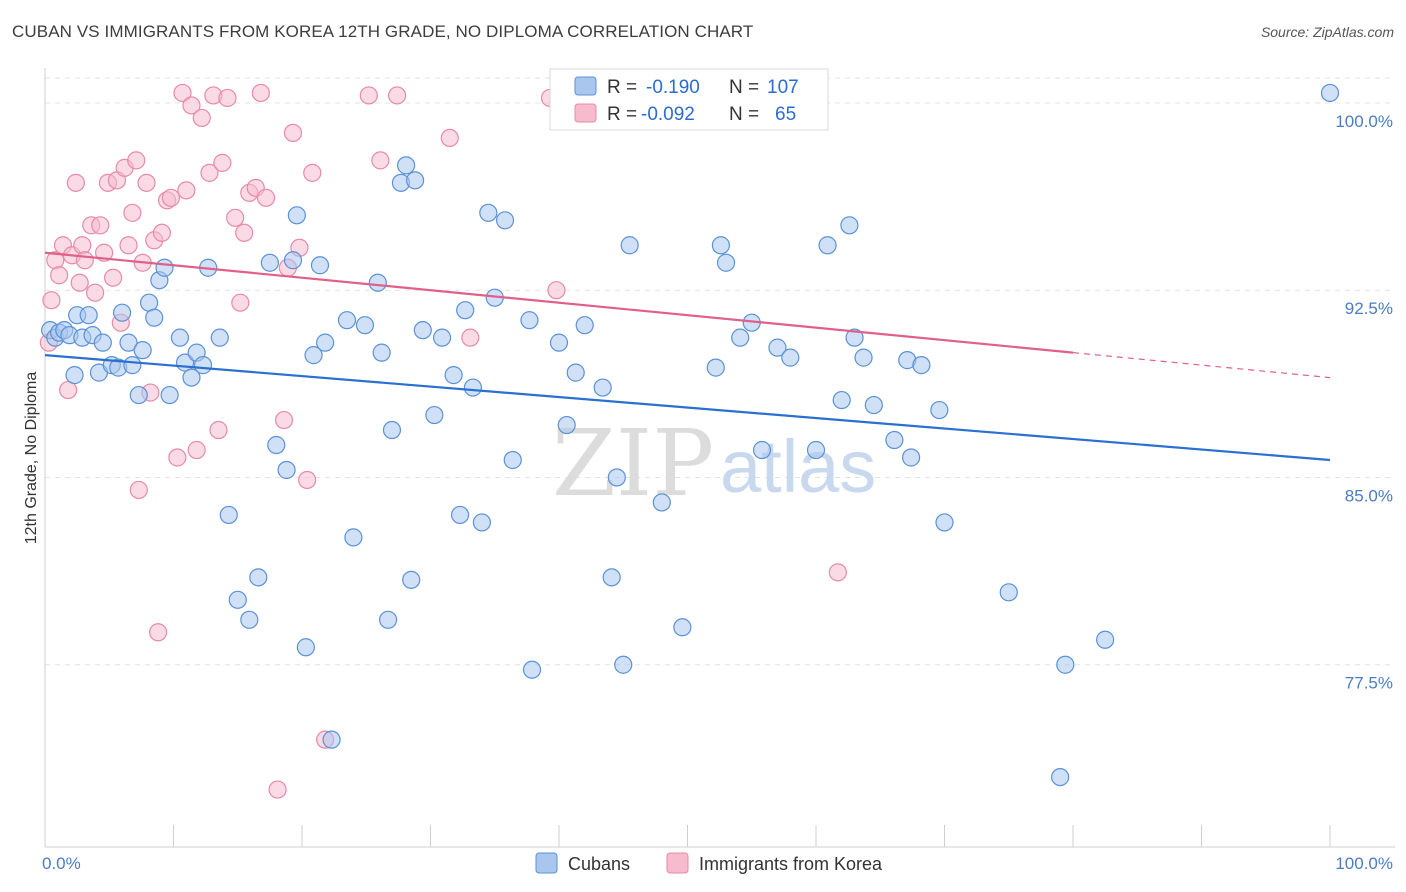 Image resolution: width=1406 pixels, height=892 pixels. I want to click on x-tick-labels: 0.0% 100.0%, so click(717, 863).